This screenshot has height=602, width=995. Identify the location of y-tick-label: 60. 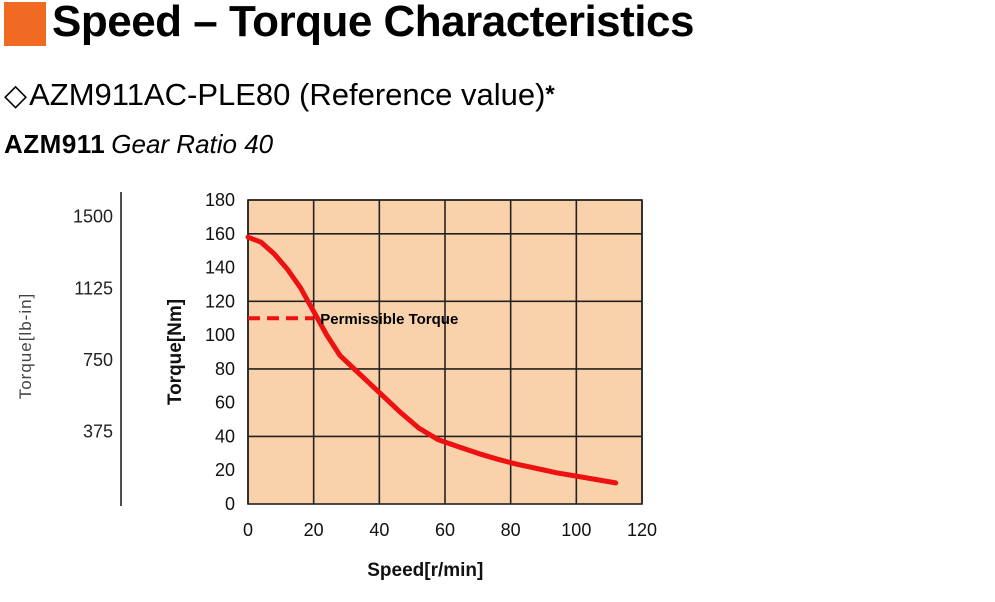
(225, 403).